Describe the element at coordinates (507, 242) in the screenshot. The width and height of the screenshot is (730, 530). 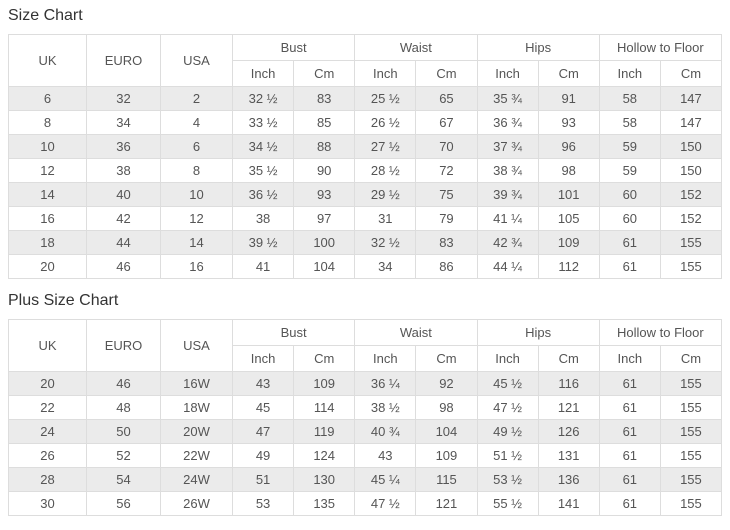
I see `table-cell: 42 ¾` at that location.